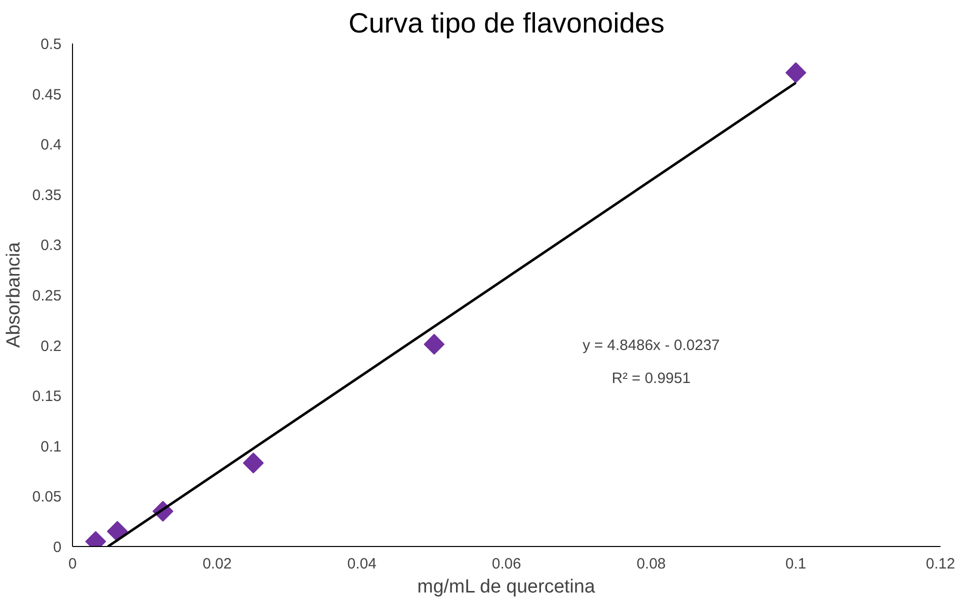  I want to click on y-tick-label: 0.3, so click(51, 245).